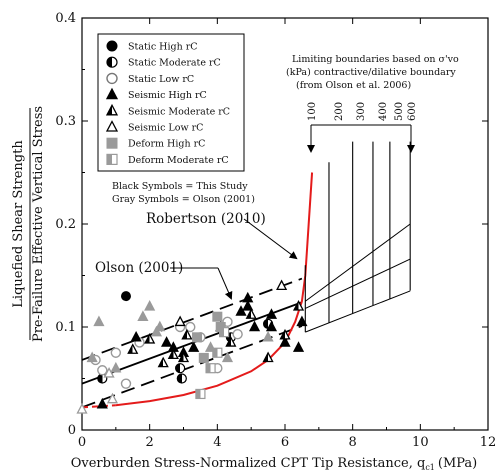 This screenshot has width=496, height=470. Describe the element at coordinates (312, 111) in the screenshot. I see `boundary-label: 100` at that location.